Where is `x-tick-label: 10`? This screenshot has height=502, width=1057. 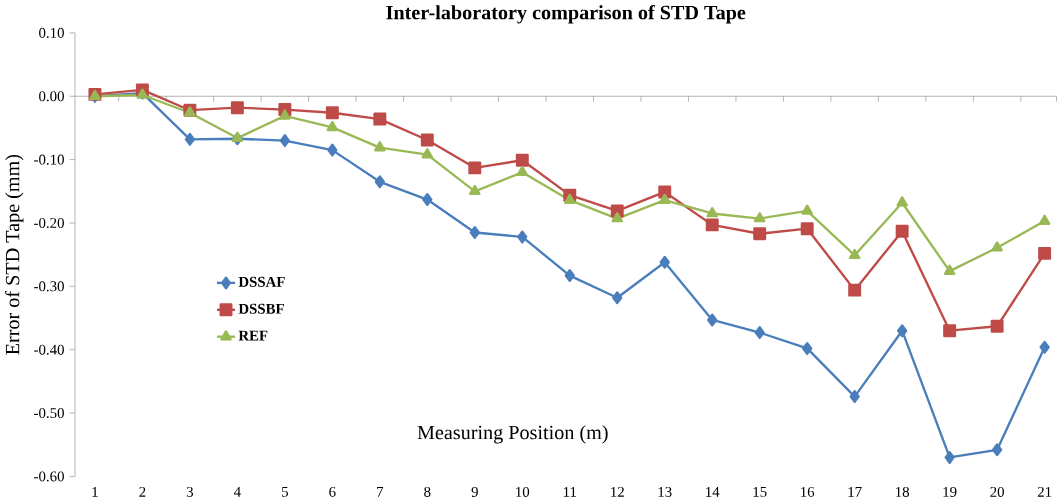
x-tick-label: 10 is located at coordinates (523, 491).